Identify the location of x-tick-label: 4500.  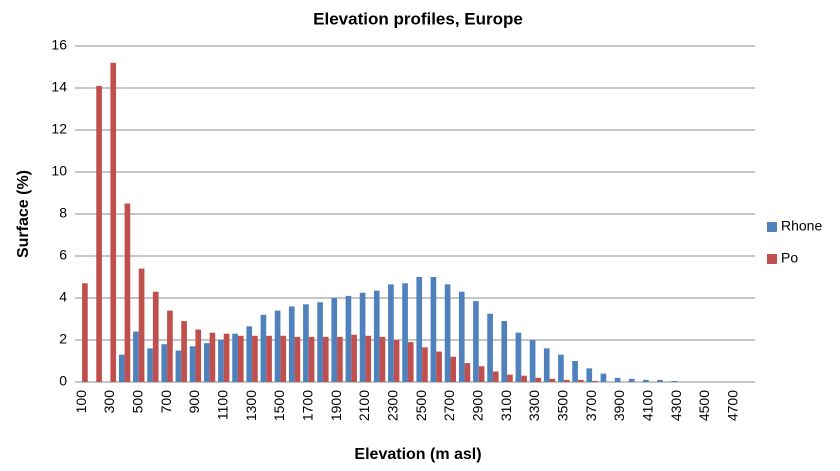
(704, 405).